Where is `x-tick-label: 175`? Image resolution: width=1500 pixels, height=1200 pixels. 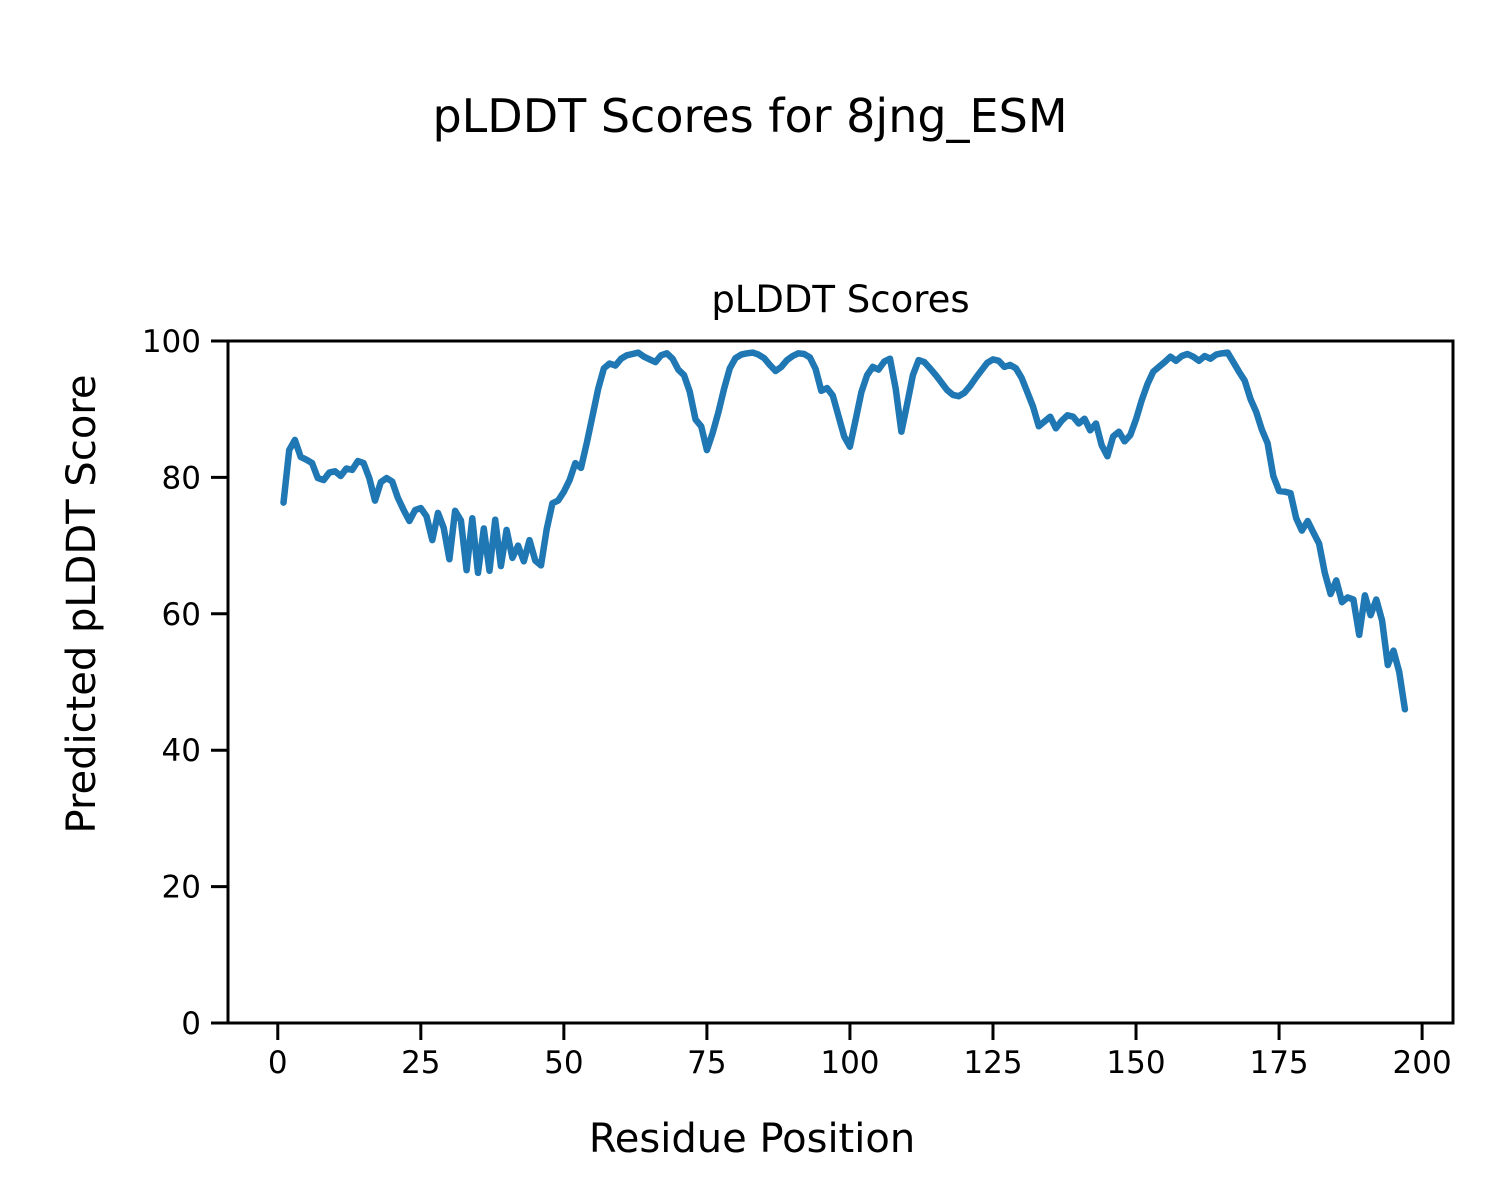 x-tick-label: 175 is located at coordinates (1278, 1063).